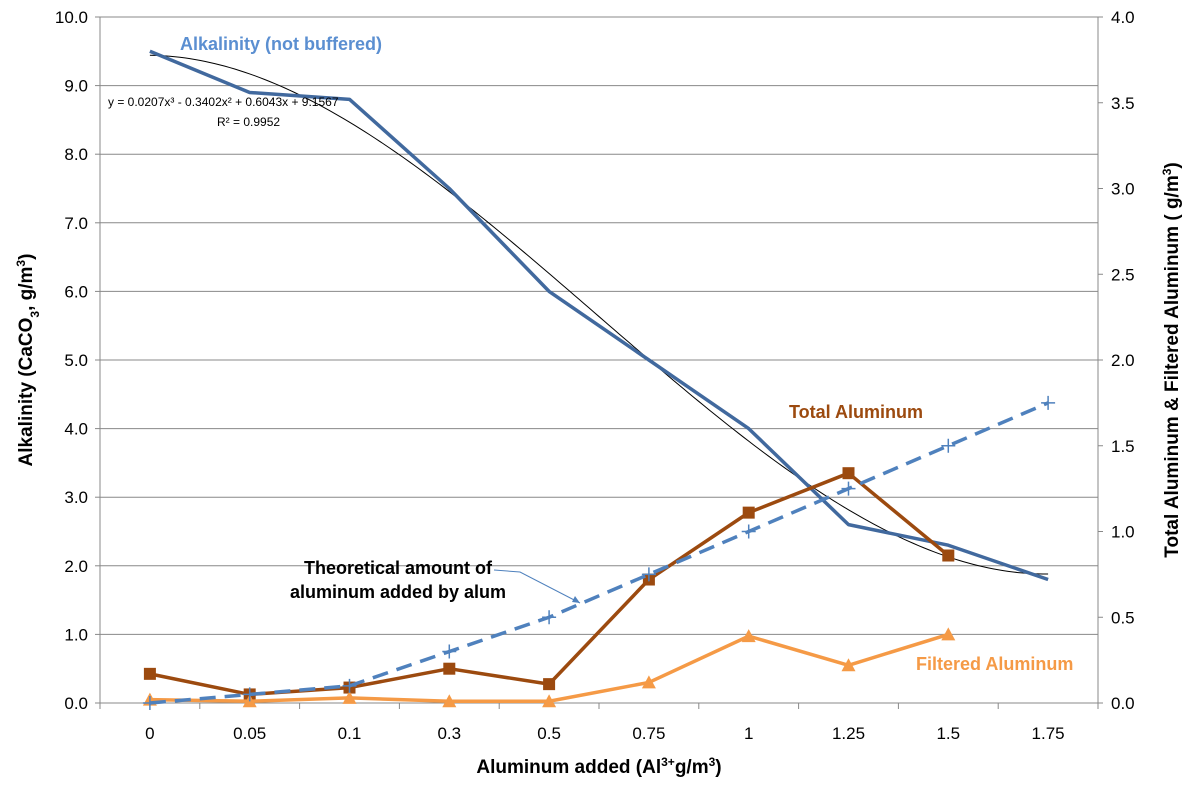  I want to click on right-y-tick-label: 0.5, so click(1123, 617).